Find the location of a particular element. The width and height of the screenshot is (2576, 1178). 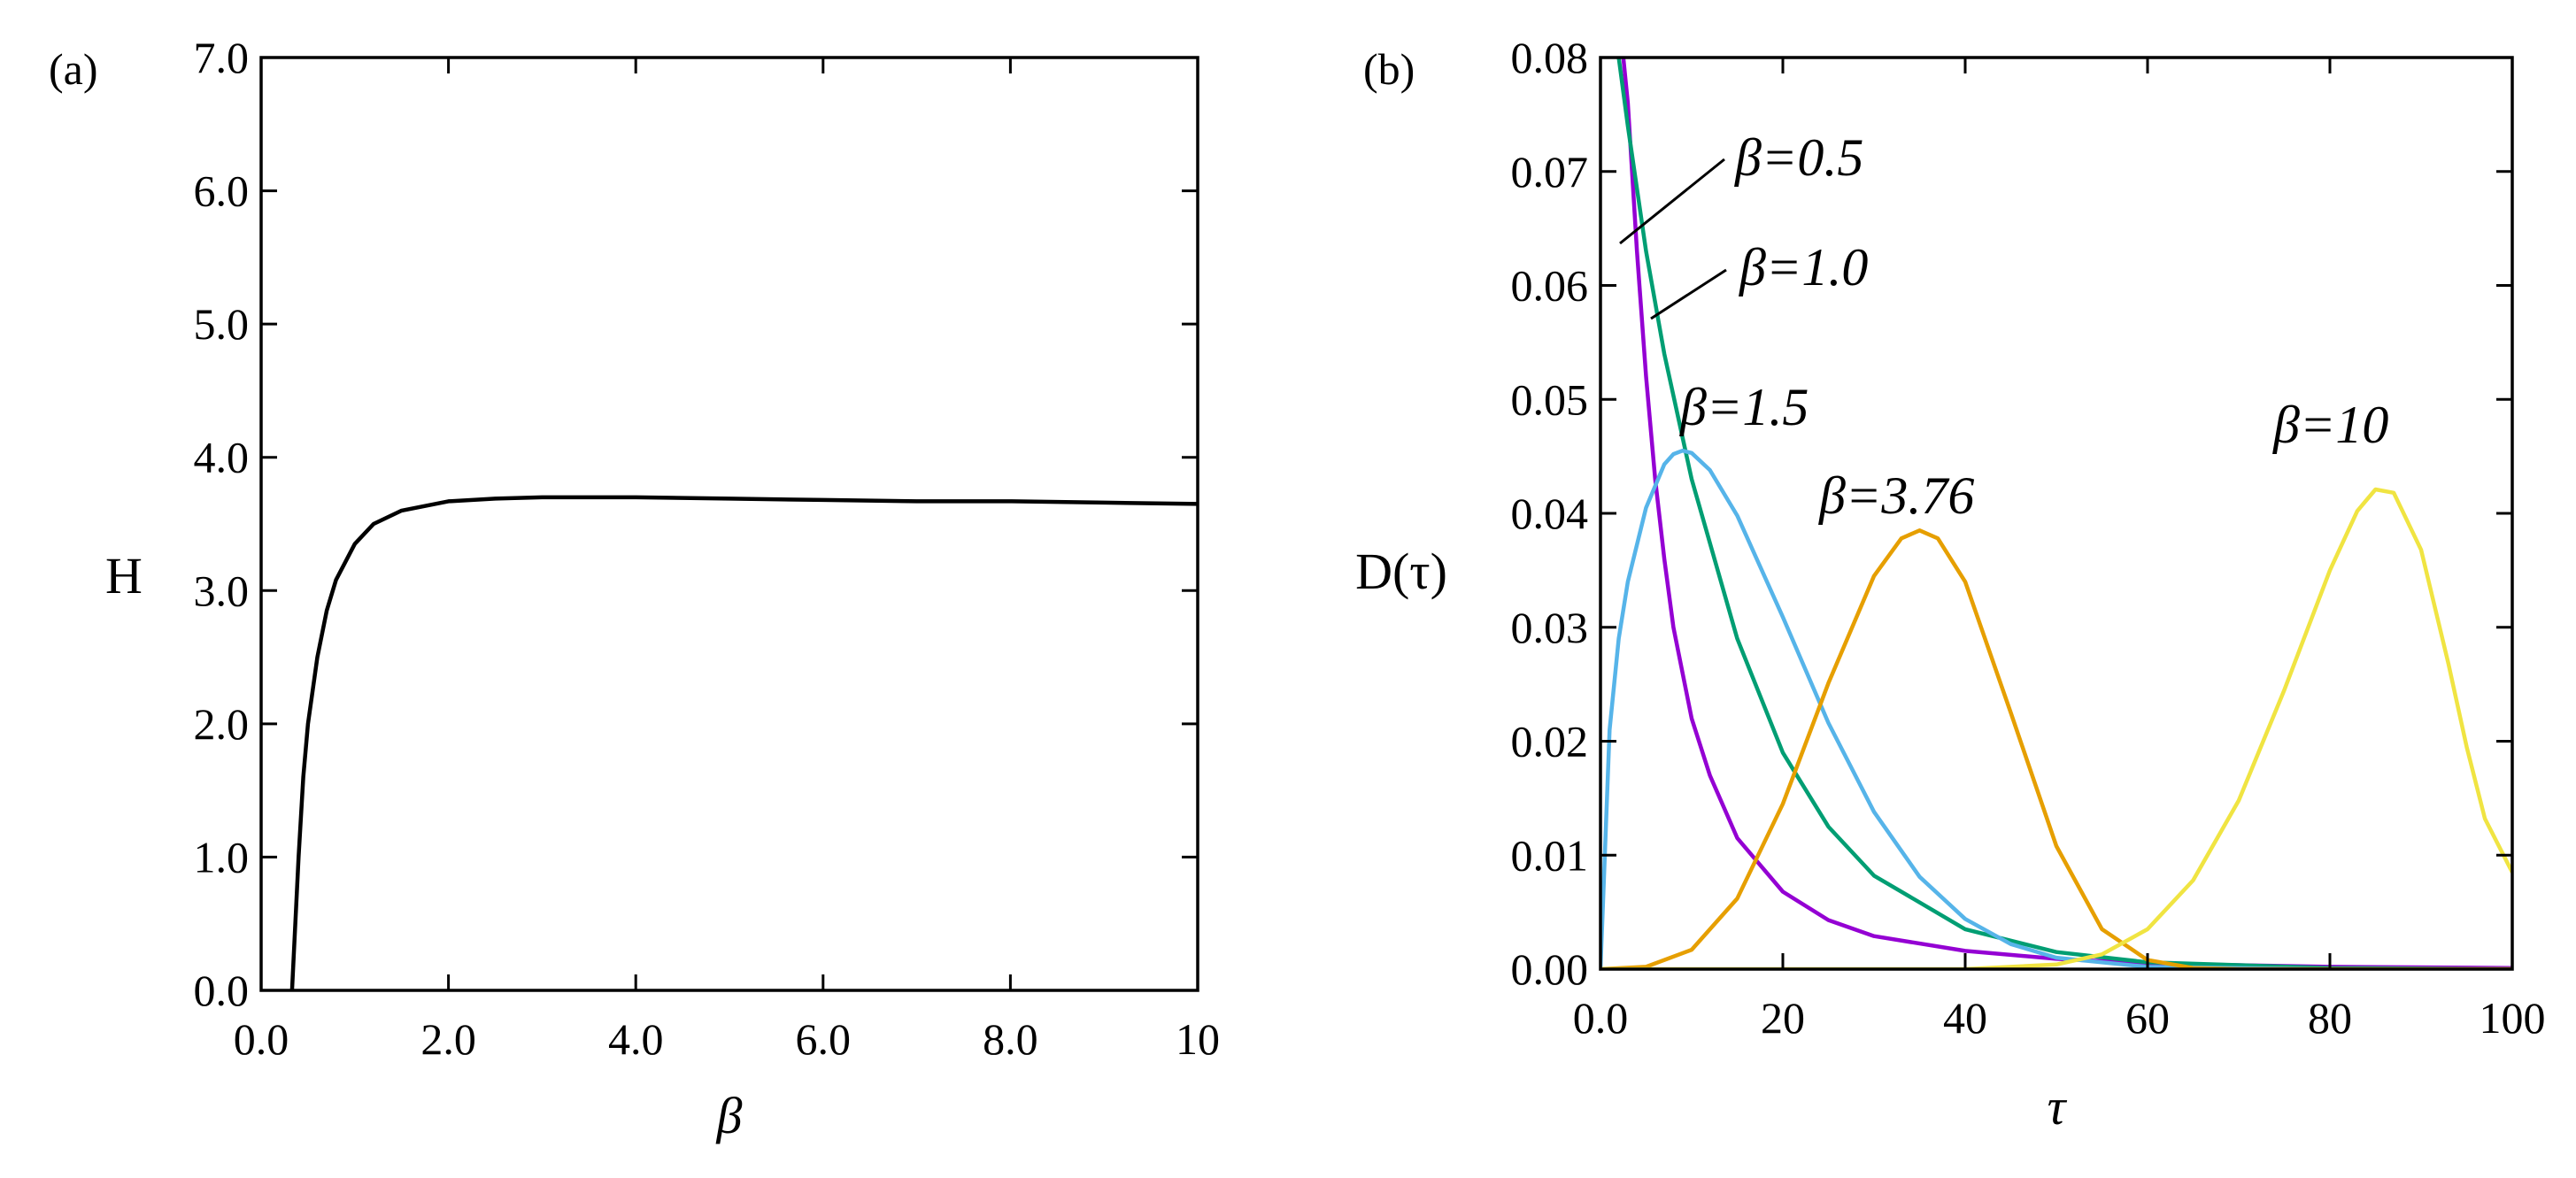

y-tick-label: 0.06 is located at coordinates (1550, 286).